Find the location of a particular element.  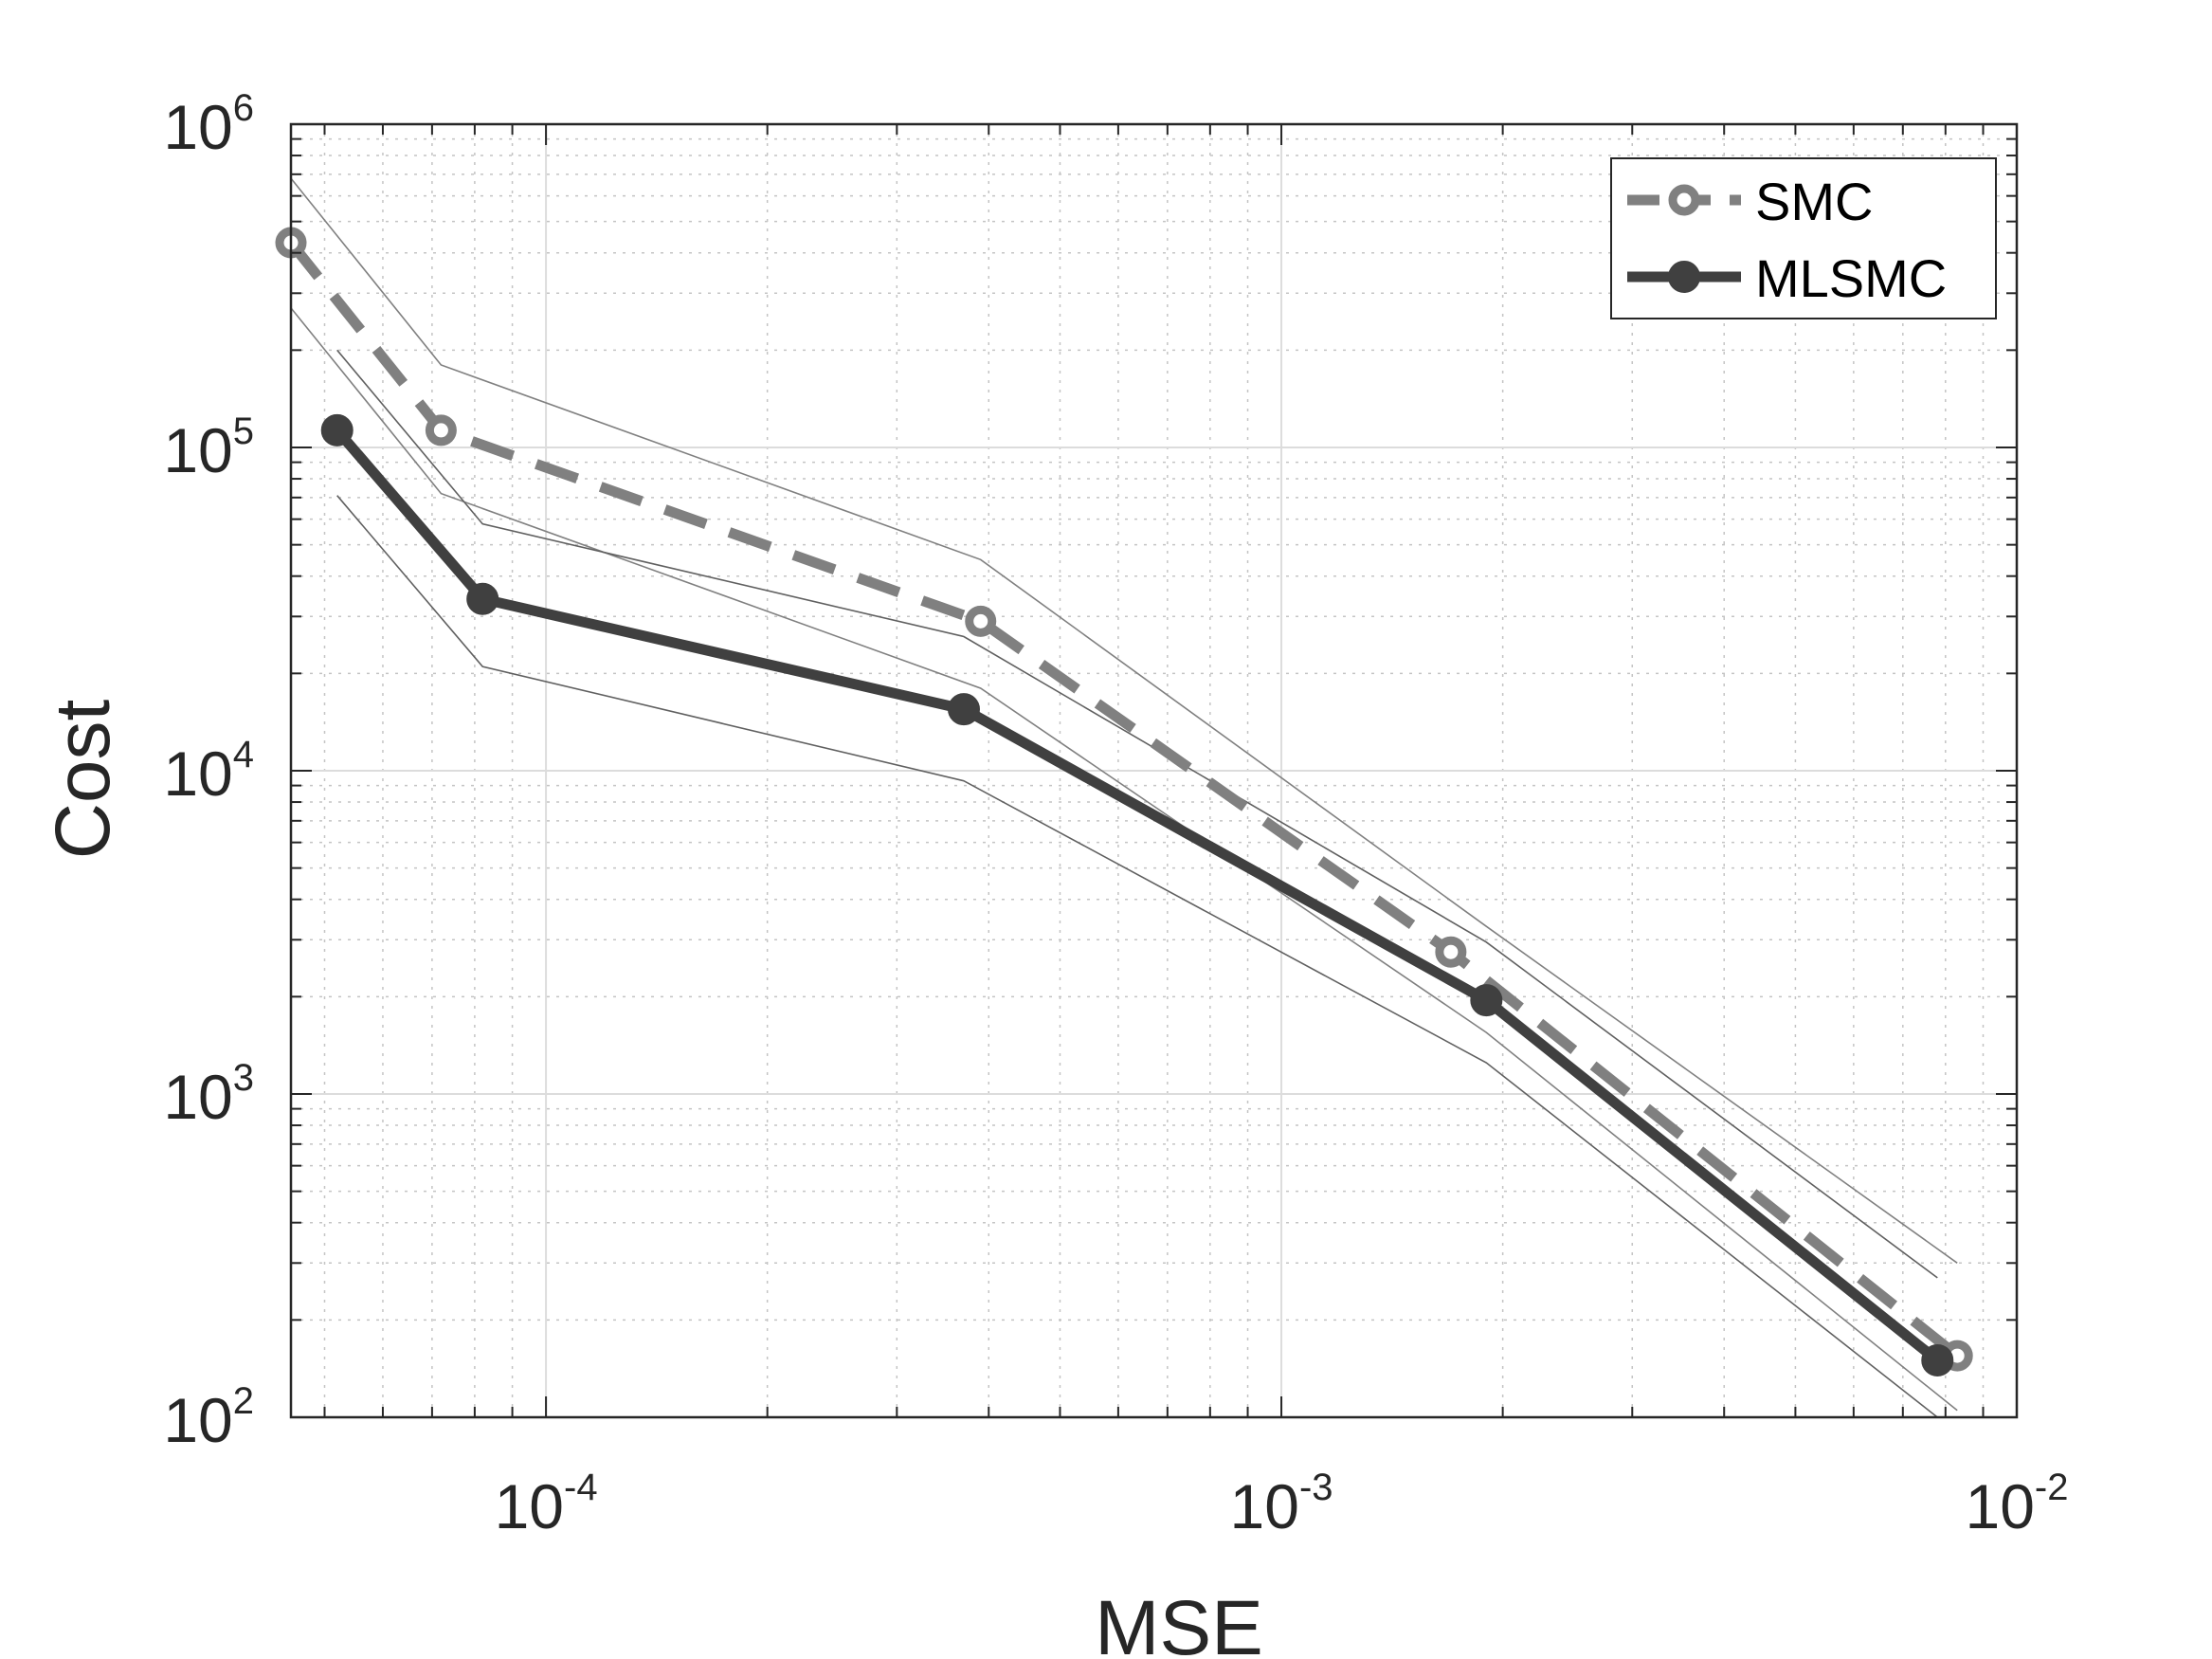

legend-label-mlsmc: MLSMC is located at coordinates (1851, 278).